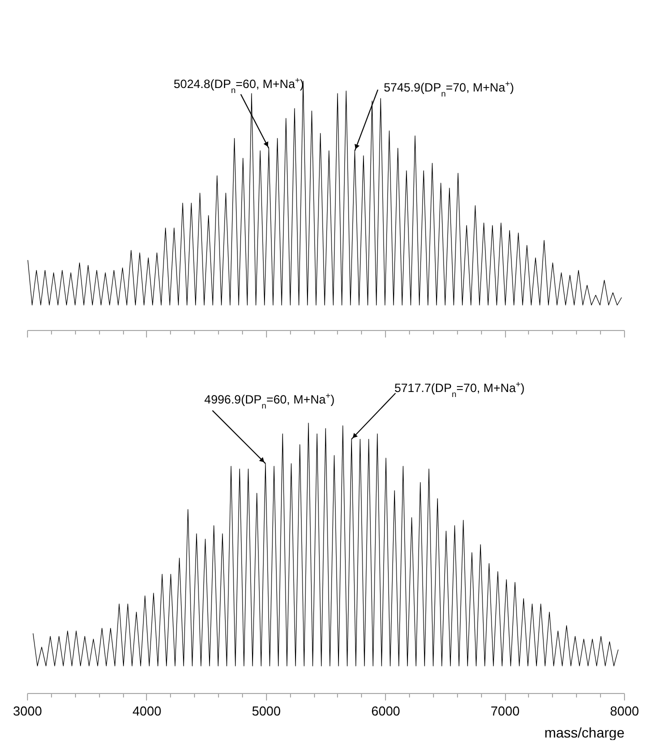  What do you see at coordinates (624, 711) in the screenshot?
I see `x-tick-label: 8000` at bounding box center [624, 711].